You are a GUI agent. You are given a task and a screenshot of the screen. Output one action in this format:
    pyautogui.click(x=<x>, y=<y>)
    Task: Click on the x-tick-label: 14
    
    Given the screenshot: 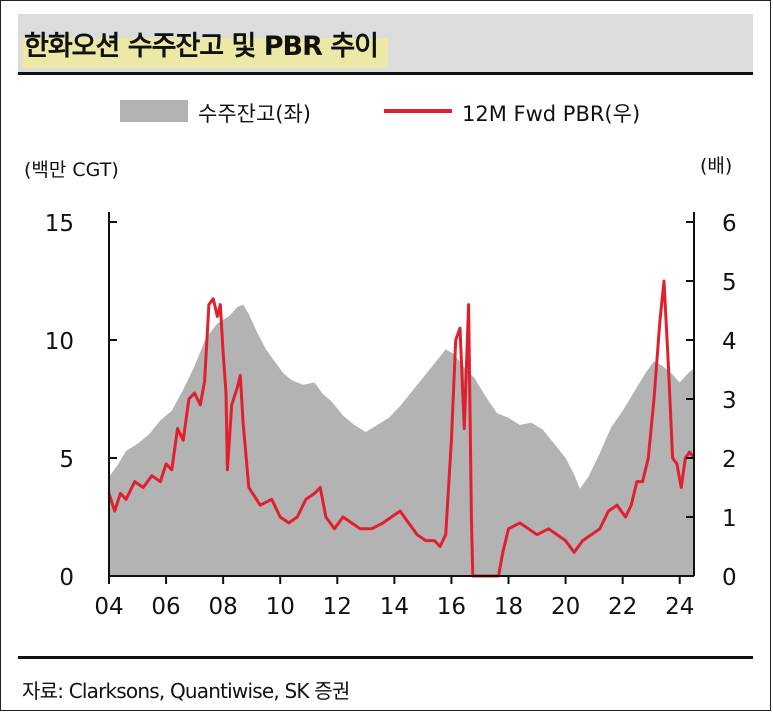 What is the action you would take?
    pyautogui.click(x=394, y=607)
    